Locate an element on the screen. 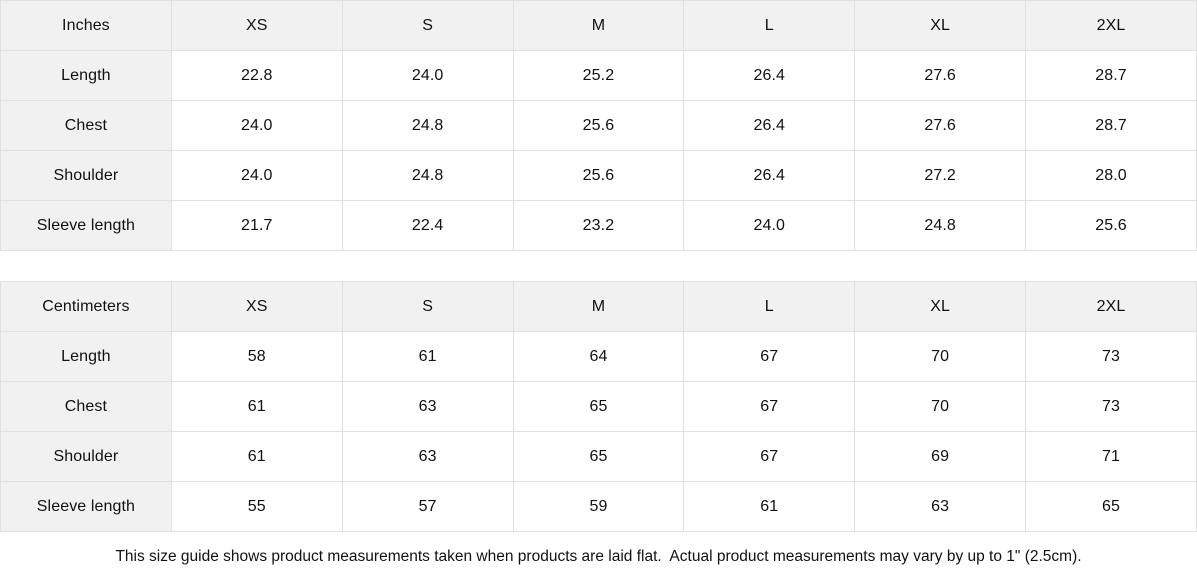  unit-header-inches: Inches is located at coordinates (86, 25).